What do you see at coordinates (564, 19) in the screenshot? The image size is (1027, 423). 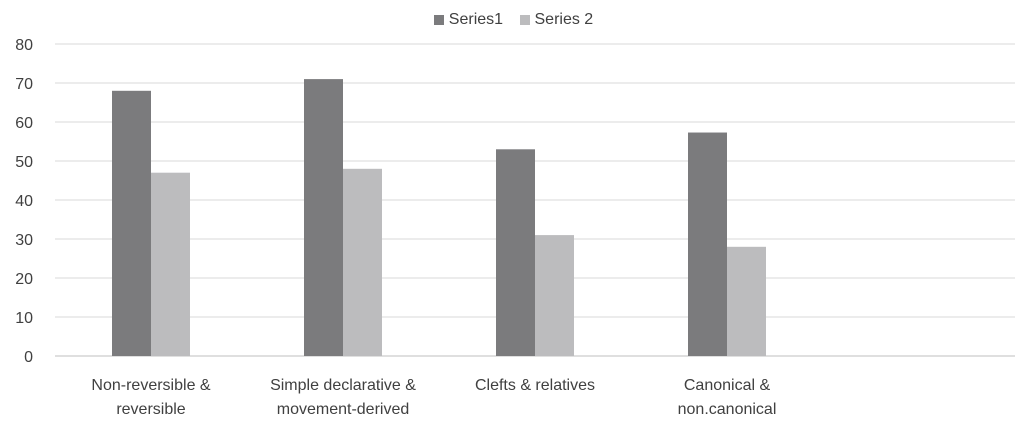 I see `legend-label-series2: Series 2` at bounding box center [564, 19].